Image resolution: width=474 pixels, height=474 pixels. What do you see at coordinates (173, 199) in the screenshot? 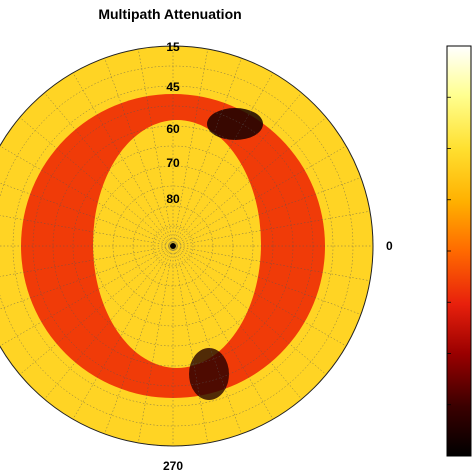
I see `elevation-tick-label: 80` at bounding box center [173, 199].